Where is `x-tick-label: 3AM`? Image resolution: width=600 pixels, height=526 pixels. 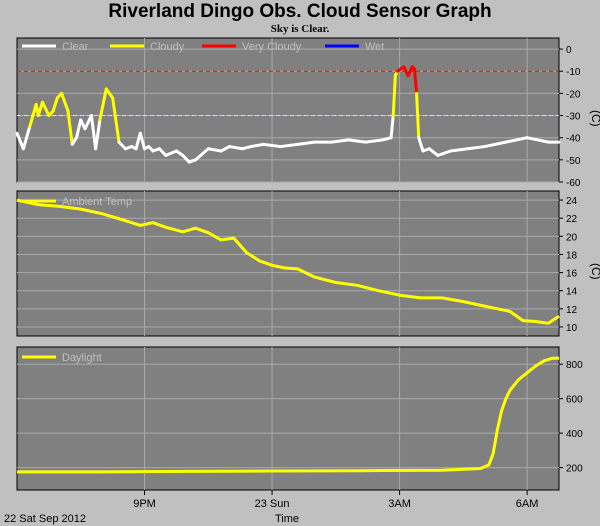
x-tick-label: 3AM is located at coordinates (399, 504).